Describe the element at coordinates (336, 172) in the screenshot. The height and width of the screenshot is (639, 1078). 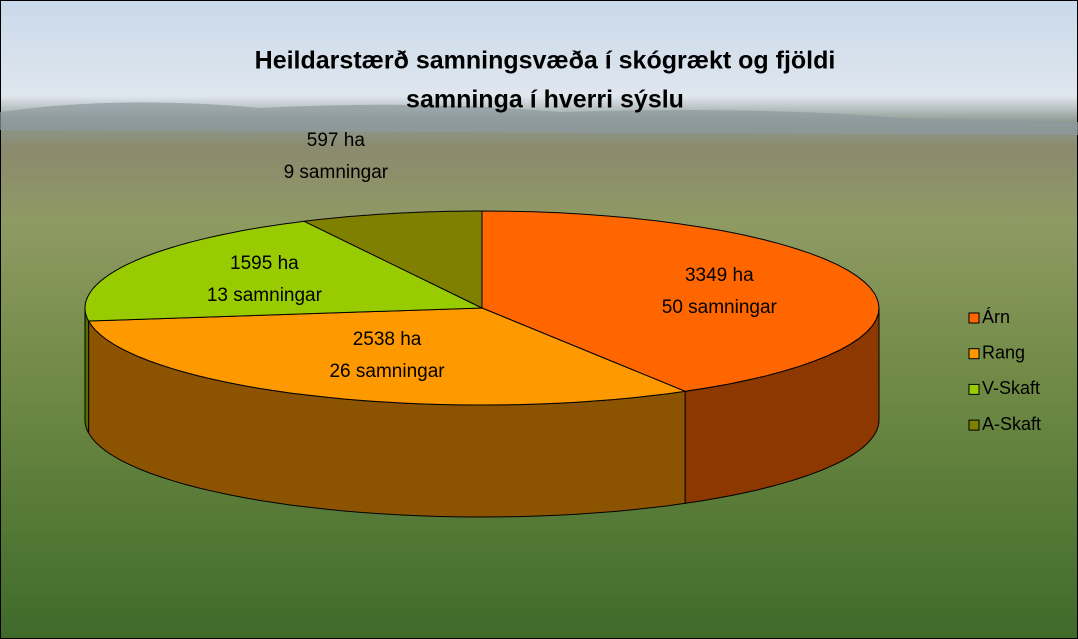
I see `data-label: 9 samningar` at that location.